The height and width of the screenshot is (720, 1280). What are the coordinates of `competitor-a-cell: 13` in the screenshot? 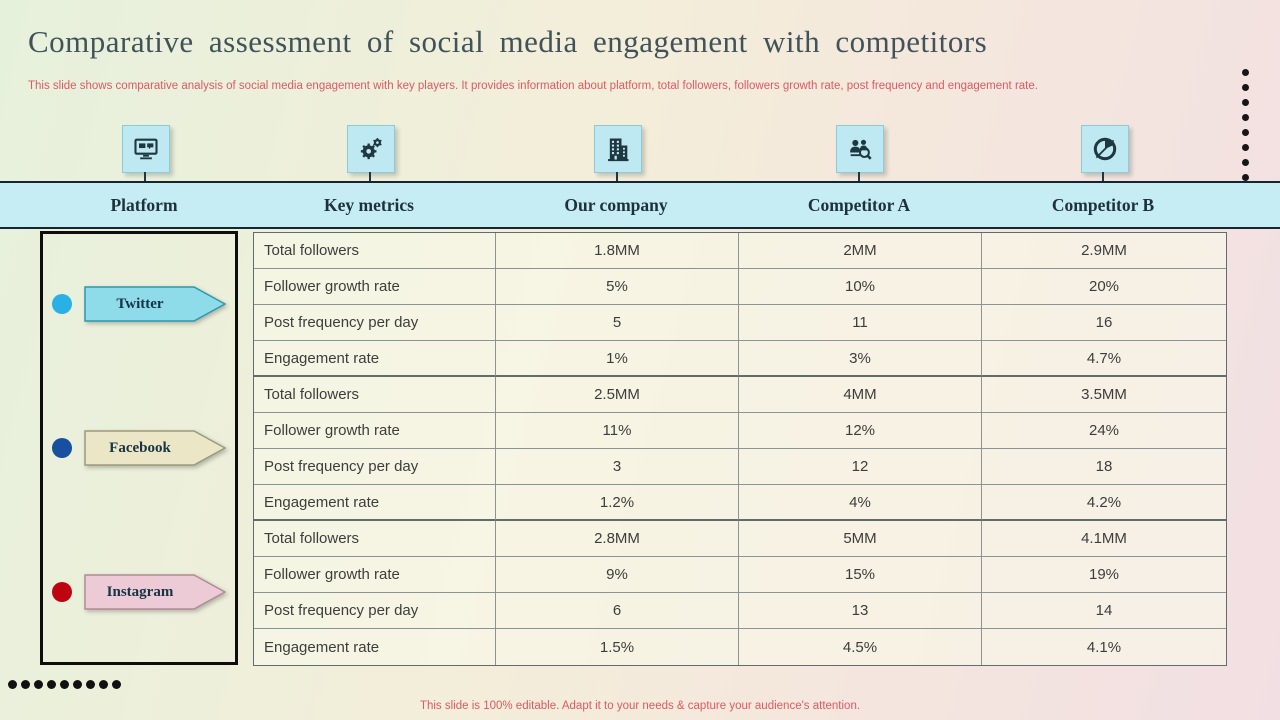 It's located at (860, 611).